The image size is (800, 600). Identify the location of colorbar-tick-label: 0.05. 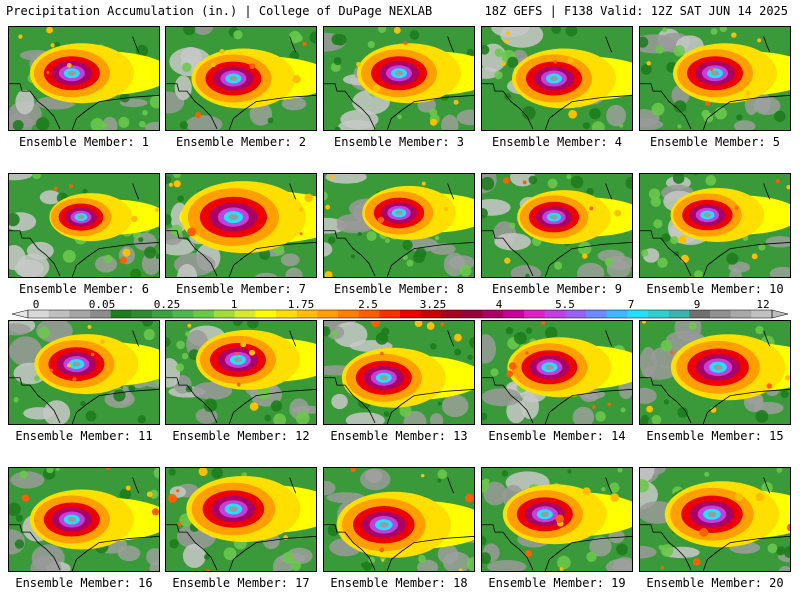
(102, 304).